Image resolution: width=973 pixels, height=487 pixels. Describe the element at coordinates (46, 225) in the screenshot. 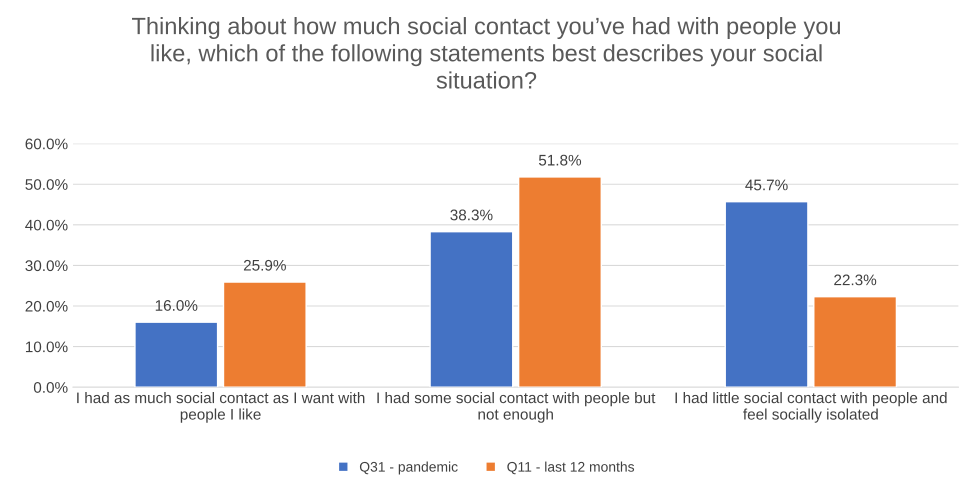

I see `y-tick-label: 40.0%` at that location.